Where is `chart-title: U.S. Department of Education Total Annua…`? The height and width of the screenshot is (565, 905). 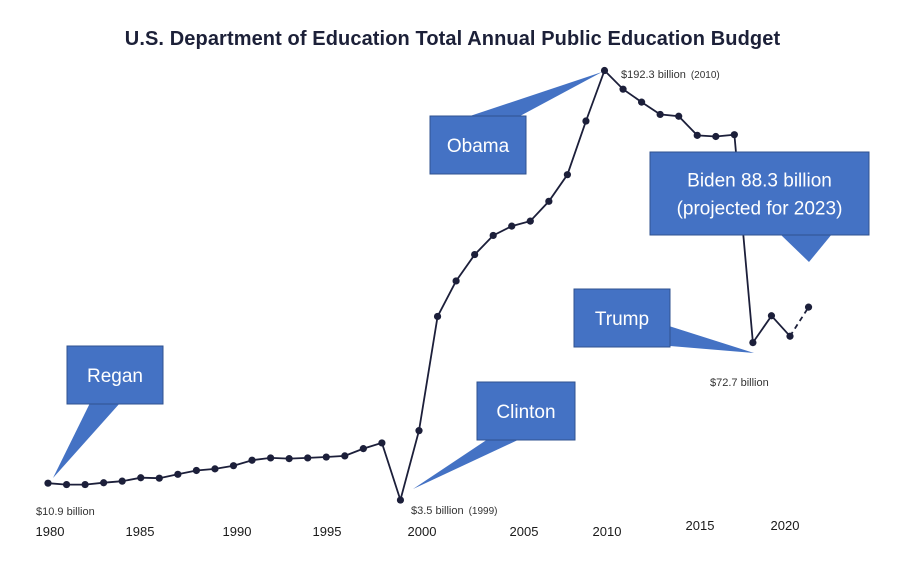 chart-title: U.S. Department of Education Total Annua… is located at coordinates (452, 39).